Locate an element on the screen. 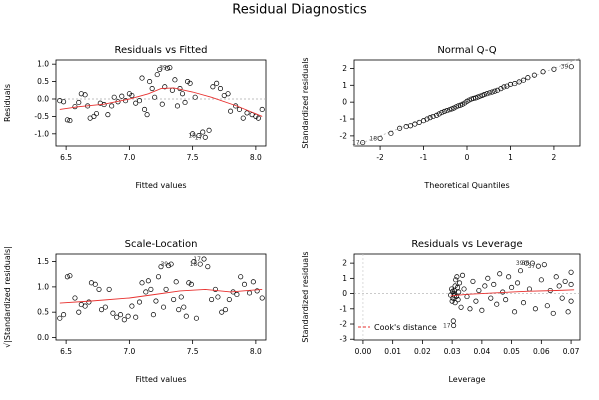 The image size is (599, 400). residuals-fitted-plot-frame is located at coordinates (161, 103).